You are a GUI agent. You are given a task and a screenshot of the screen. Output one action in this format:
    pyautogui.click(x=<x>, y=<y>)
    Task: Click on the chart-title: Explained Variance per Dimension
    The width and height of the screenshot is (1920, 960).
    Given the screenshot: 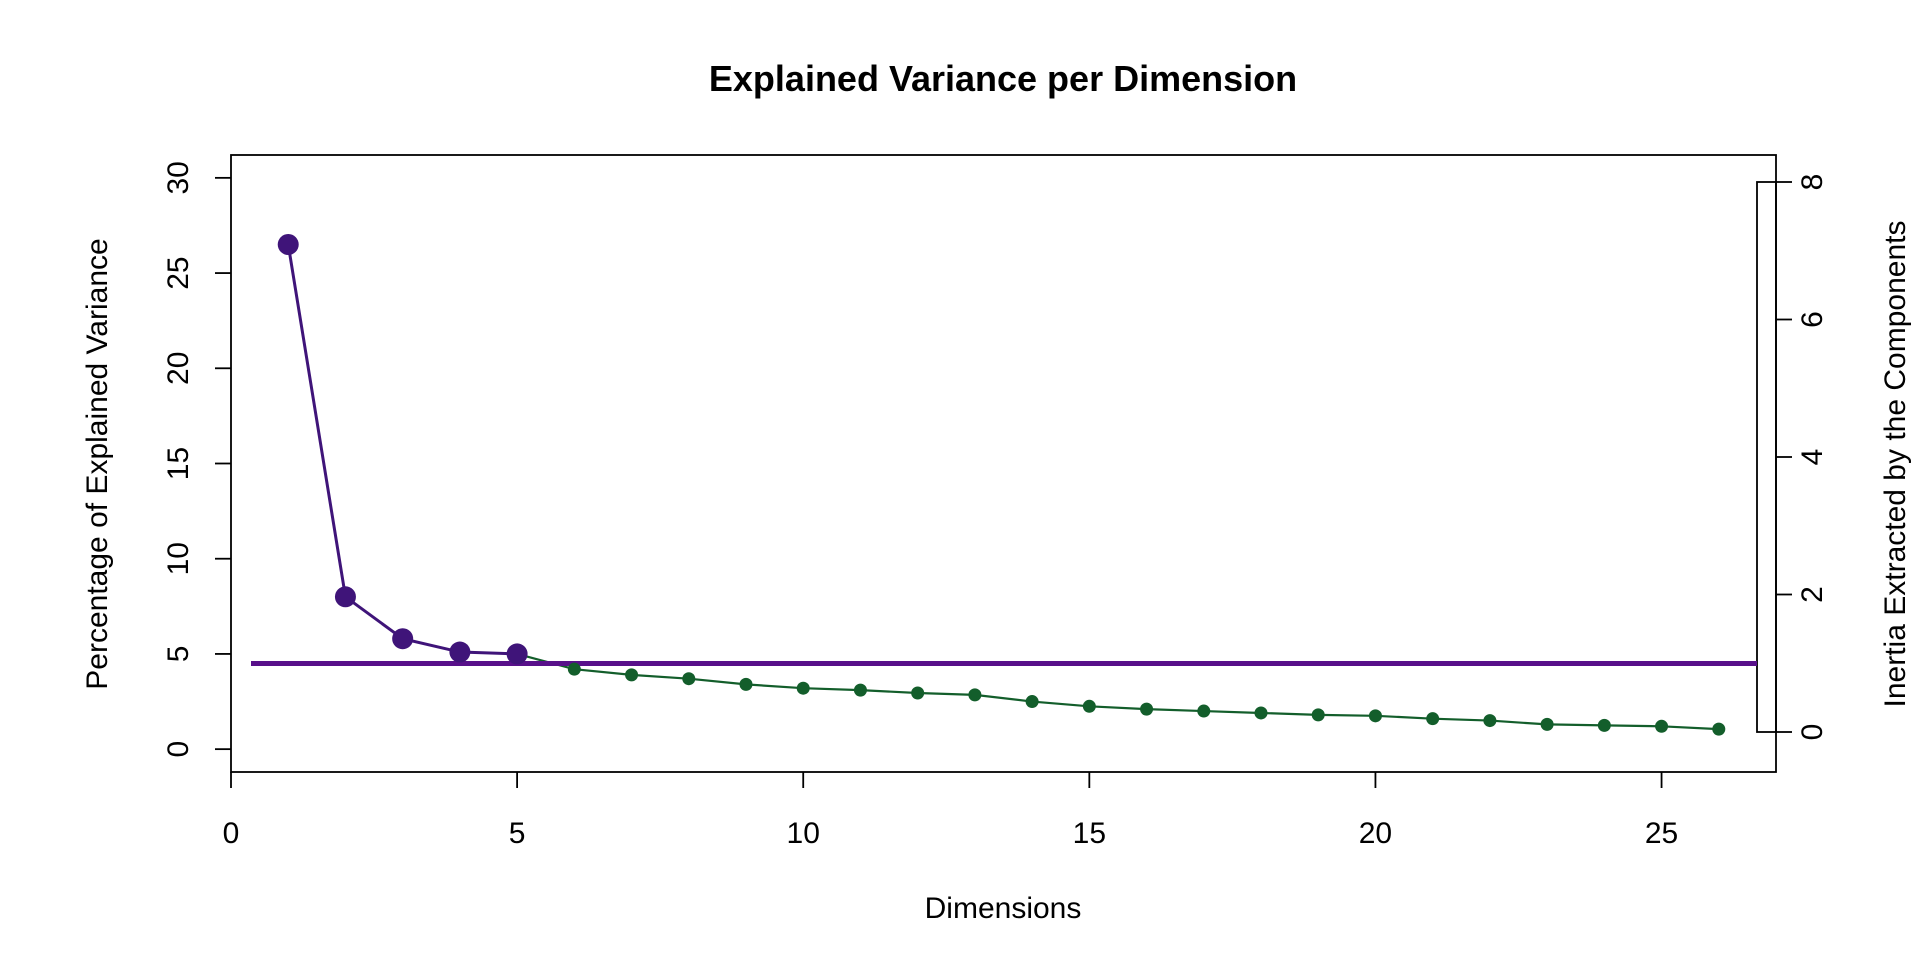 What is the action you would take?
    pyautogui.click(x=1003, y=78)
    